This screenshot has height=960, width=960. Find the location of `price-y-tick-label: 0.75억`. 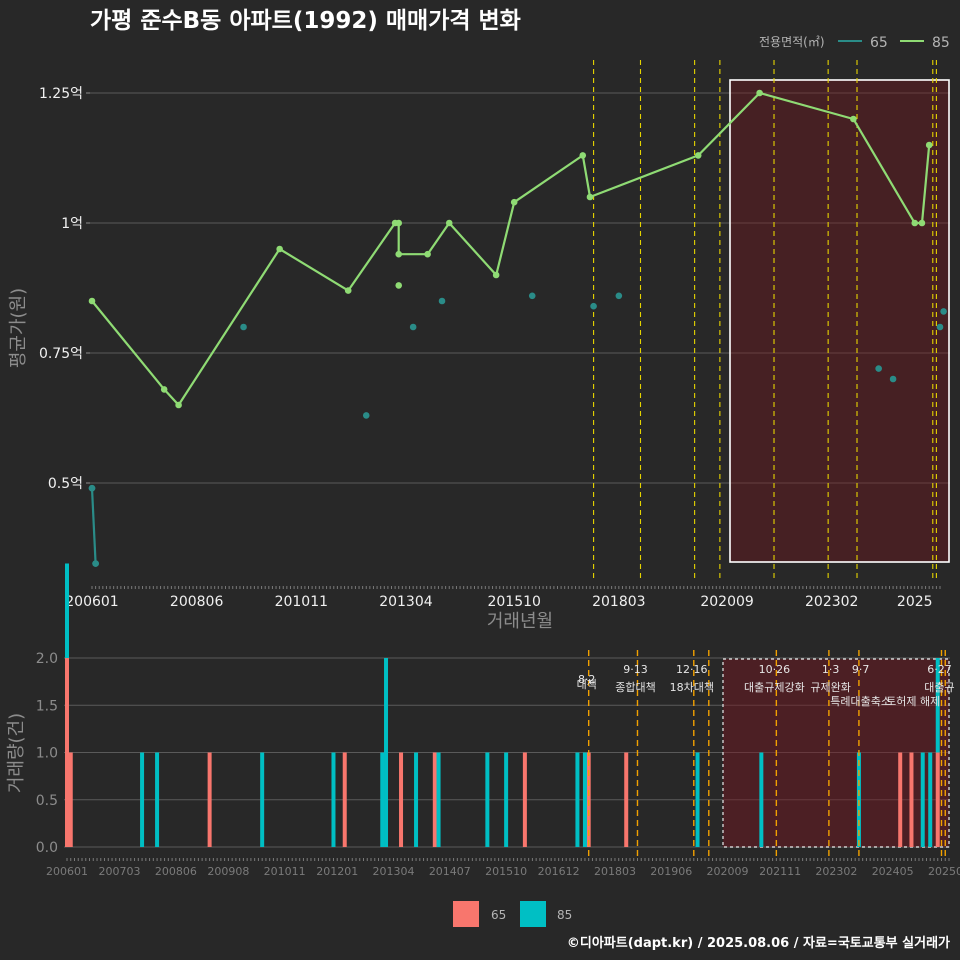

price-y-tick-label: 0.75억 is located at coordinates (61, 354).